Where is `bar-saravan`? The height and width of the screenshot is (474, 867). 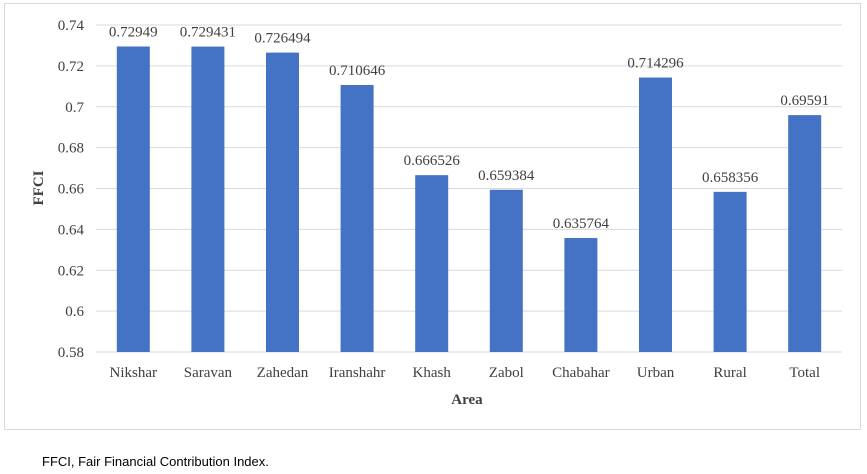 bar-saravan is located at coordinates (208, 199).